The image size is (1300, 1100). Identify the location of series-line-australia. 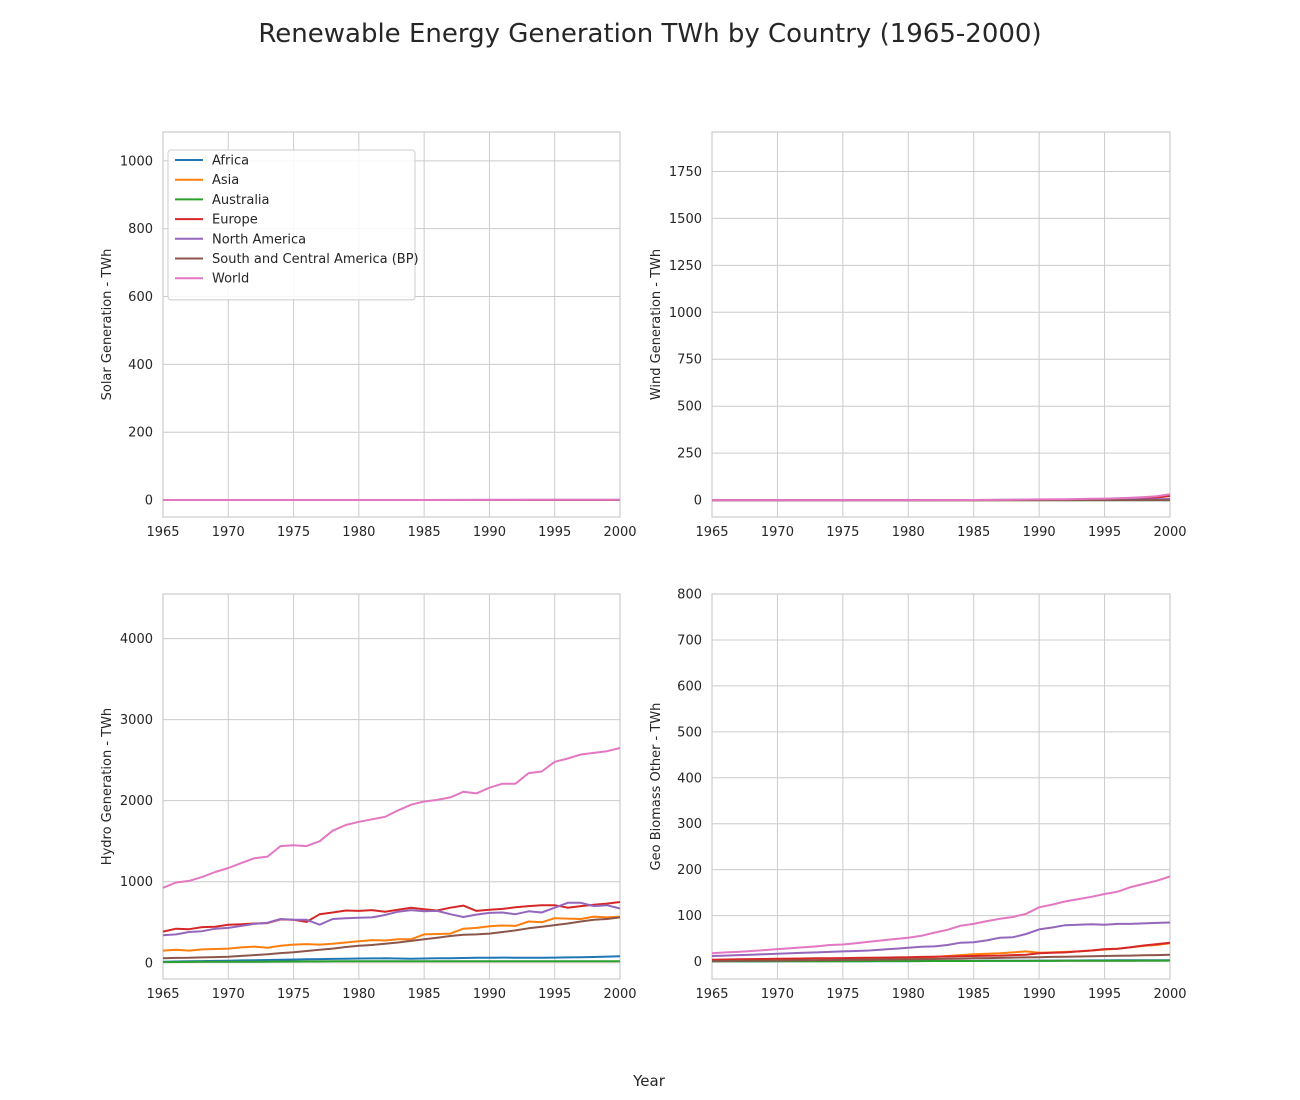
(391, 962).